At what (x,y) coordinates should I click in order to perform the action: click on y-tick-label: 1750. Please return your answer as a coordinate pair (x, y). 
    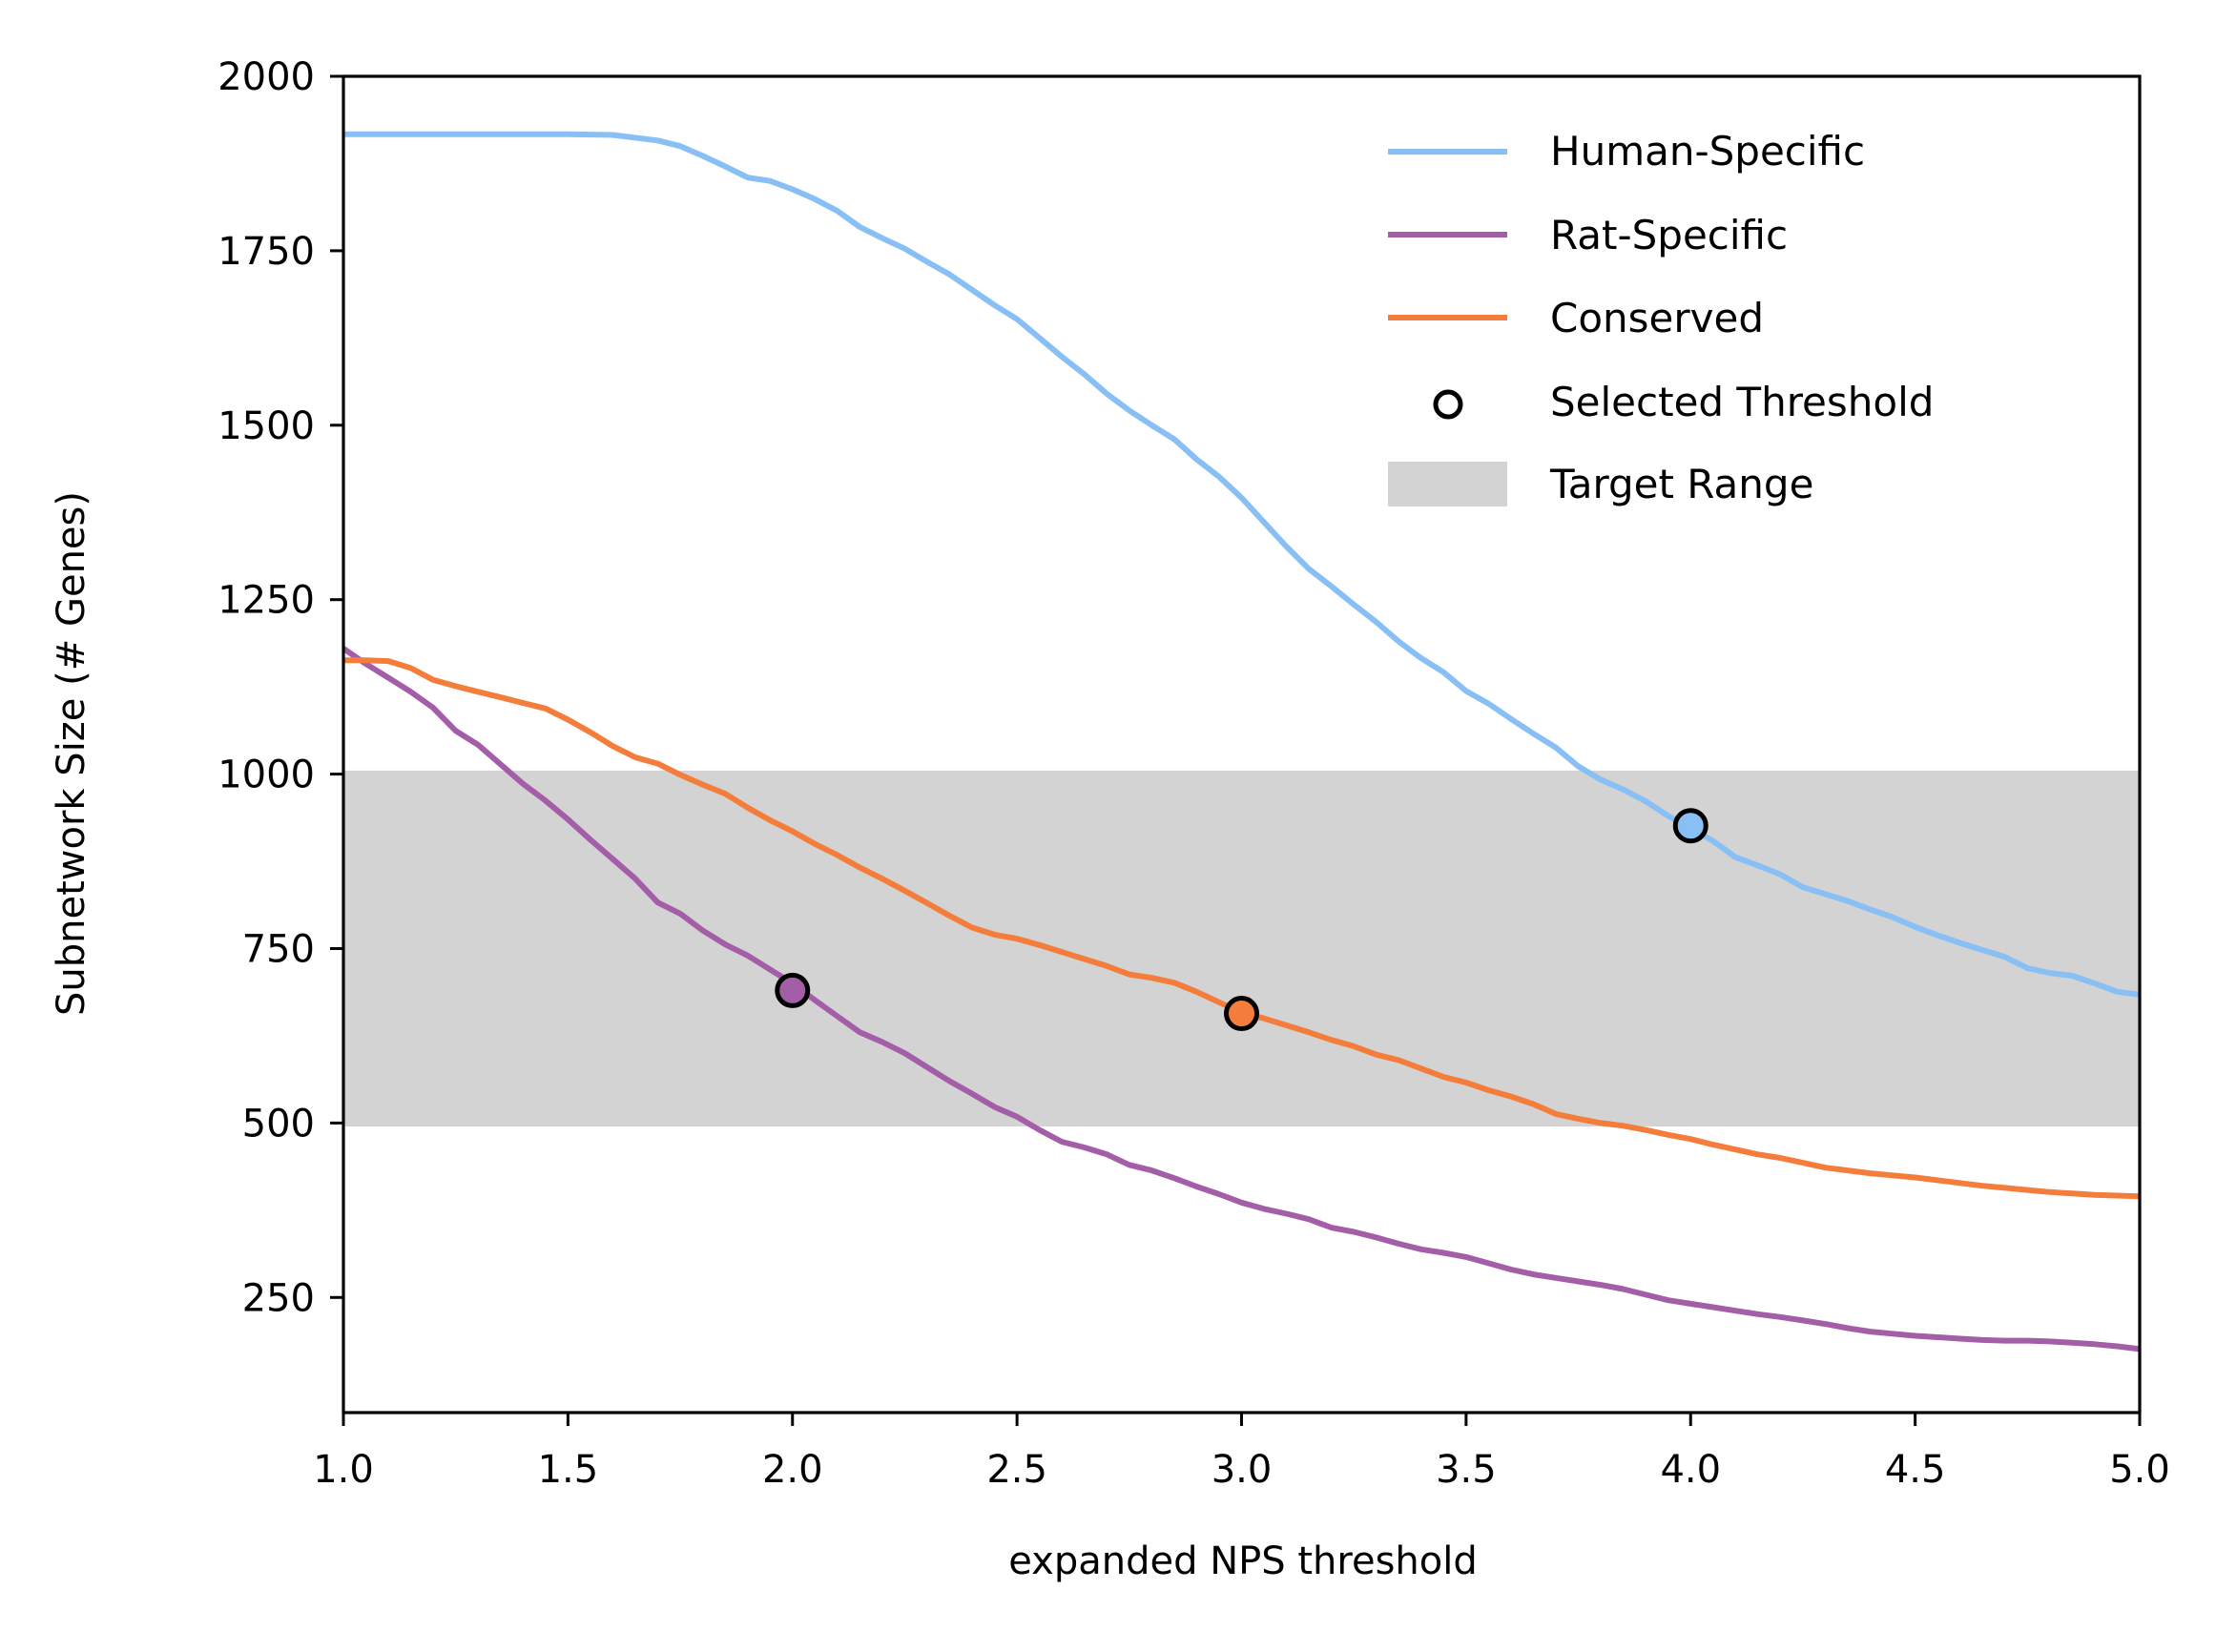
    Looking at the image, I should click on (266, 252).